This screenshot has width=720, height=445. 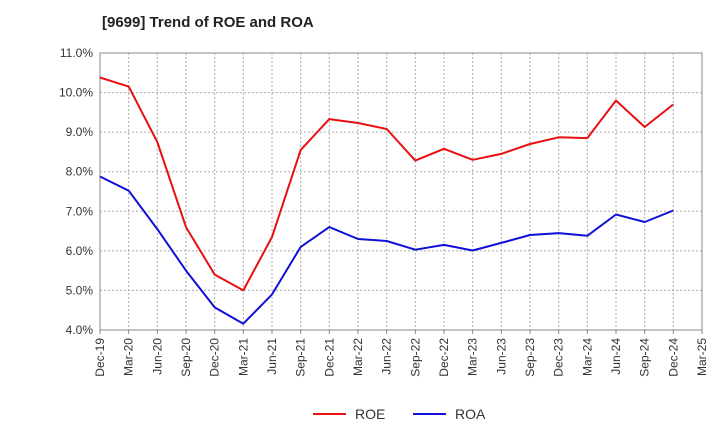 What do you see at coordinates (80, 211) in the screenshot?
I see `y-tick-label: 7.0%` at bounding box center [80, 211].